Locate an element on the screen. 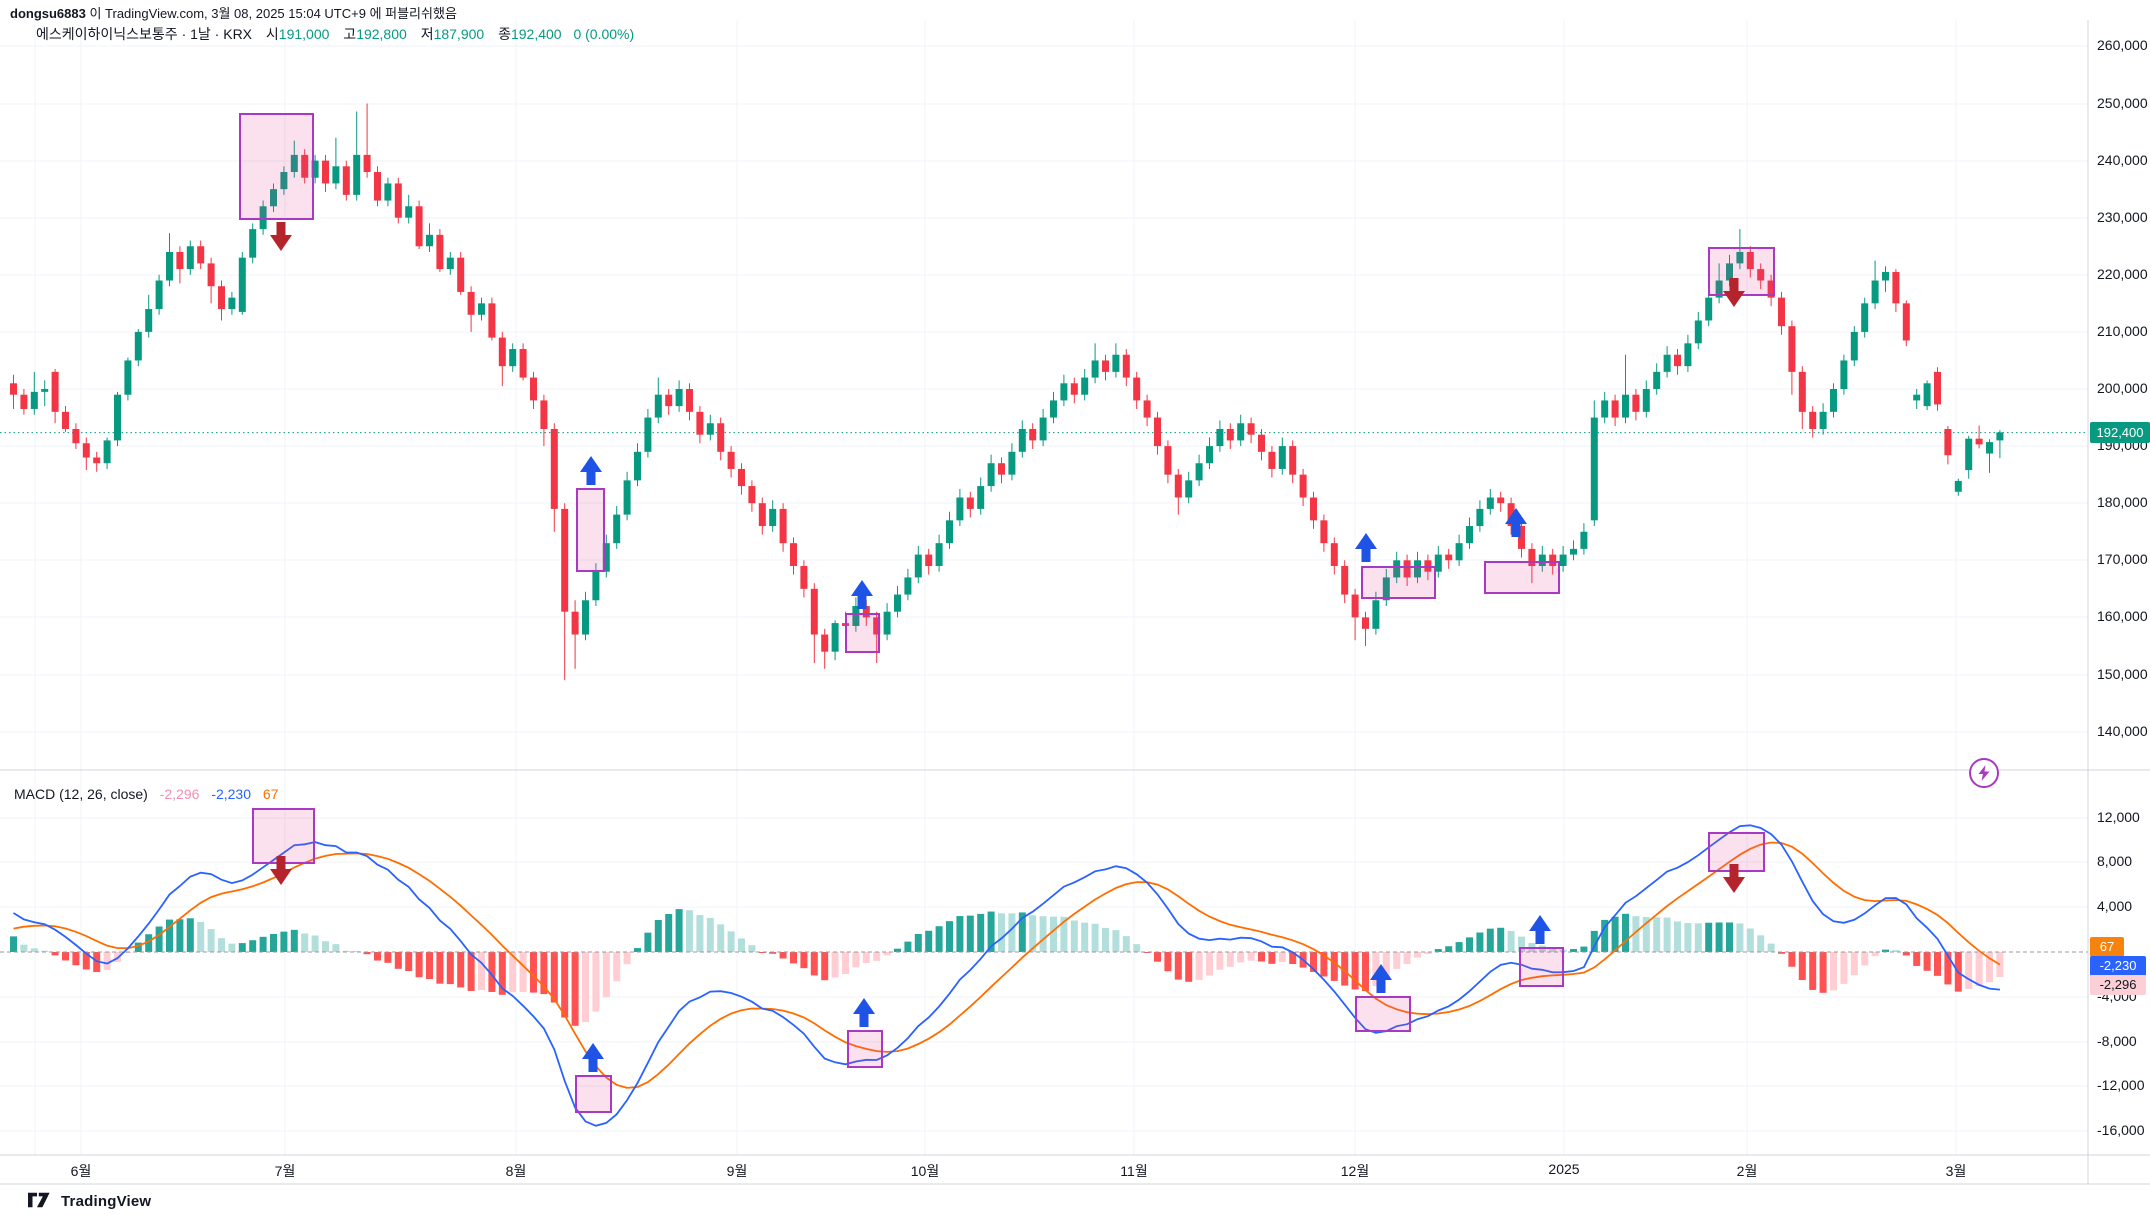 Image resolution: width=2150 pixels, height=1216 pixels. tradingview-logo-icon is located at coordinates (41, 1201).